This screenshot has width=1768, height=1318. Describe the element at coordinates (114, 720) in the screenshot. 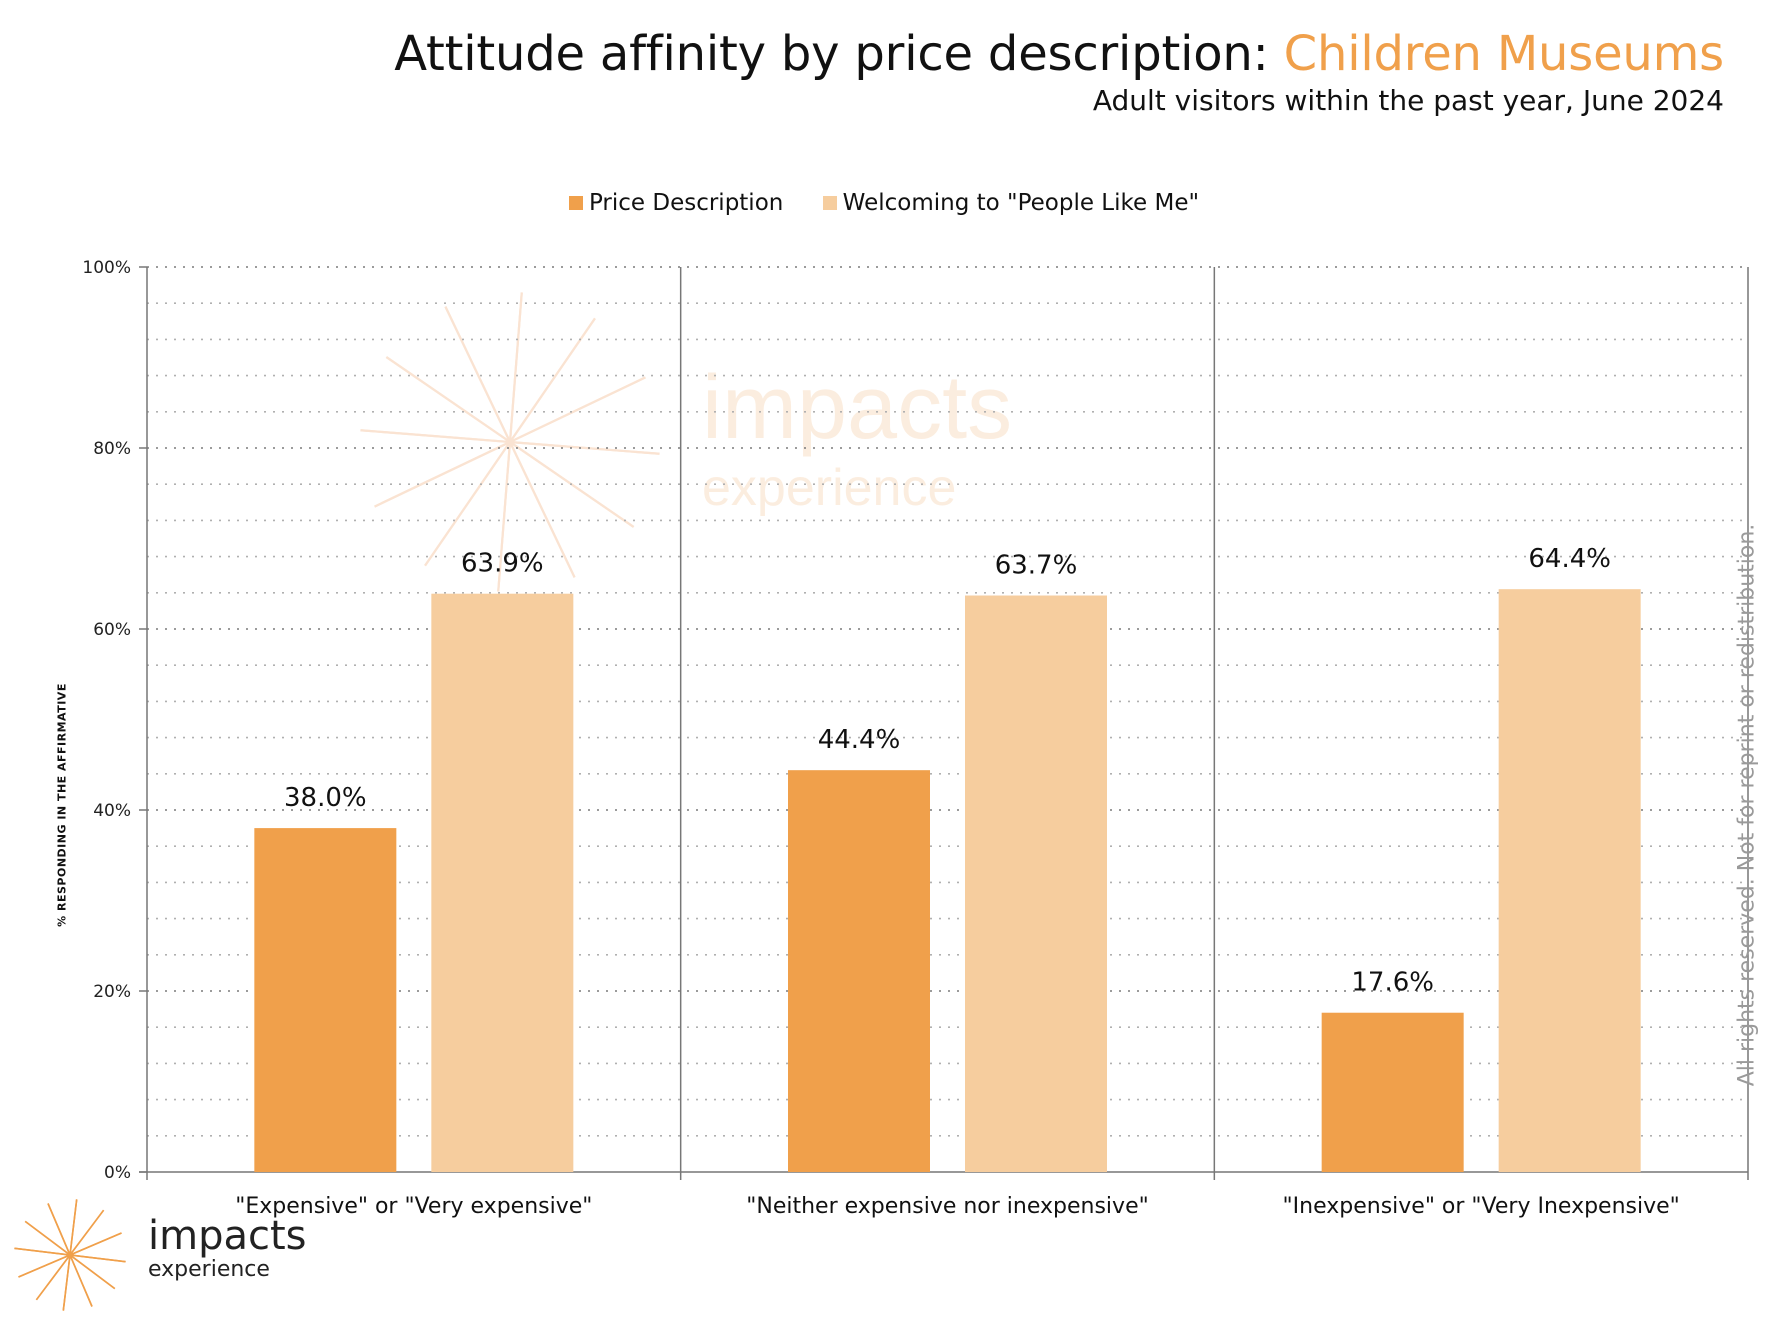

I see `y-tick-labels: 0% 20% 40% 60% 80% 100%` at that location.